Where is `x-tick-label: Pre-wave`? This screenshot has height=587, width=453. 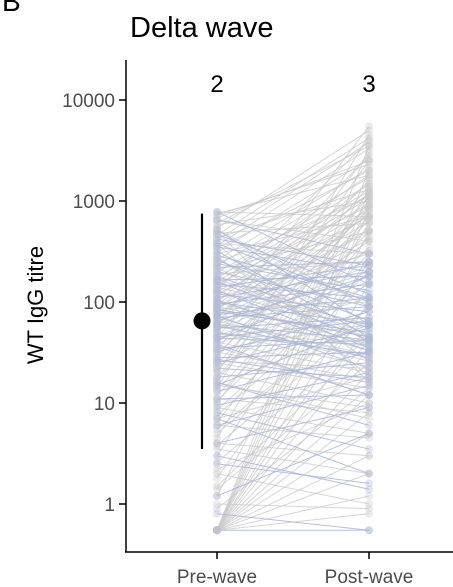
x-tick-label: Pre-wave is located at coordinates (217, 577).